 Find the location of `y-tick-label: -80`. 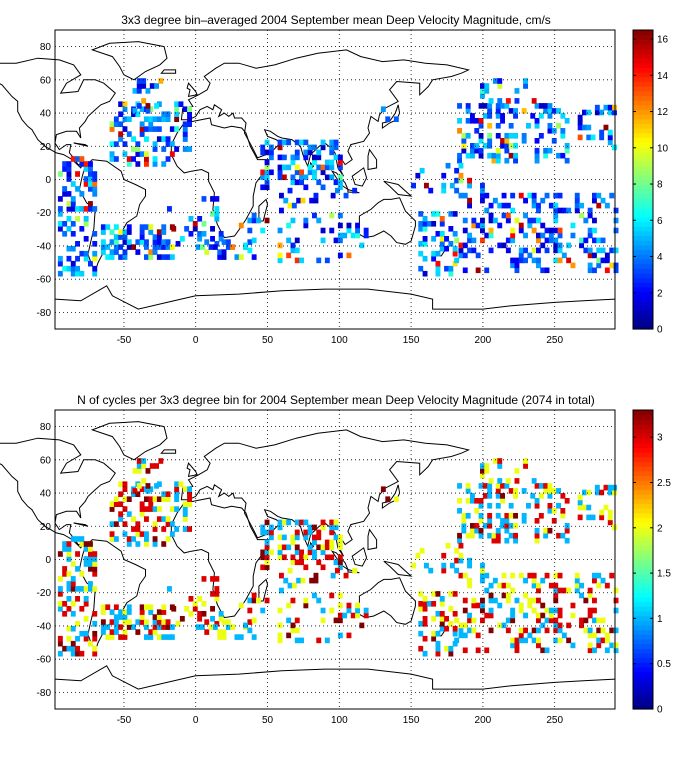

y-tick-label: -80 is located at coordinates (44, 693).